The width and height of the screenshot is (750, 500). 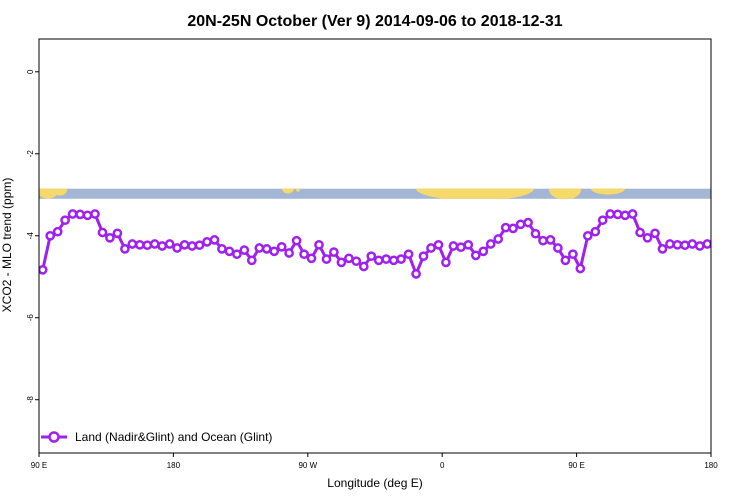 I want to click on legend: Land (Nadir&Glint) and Ocean (Glint), so click(x=156, y=437).